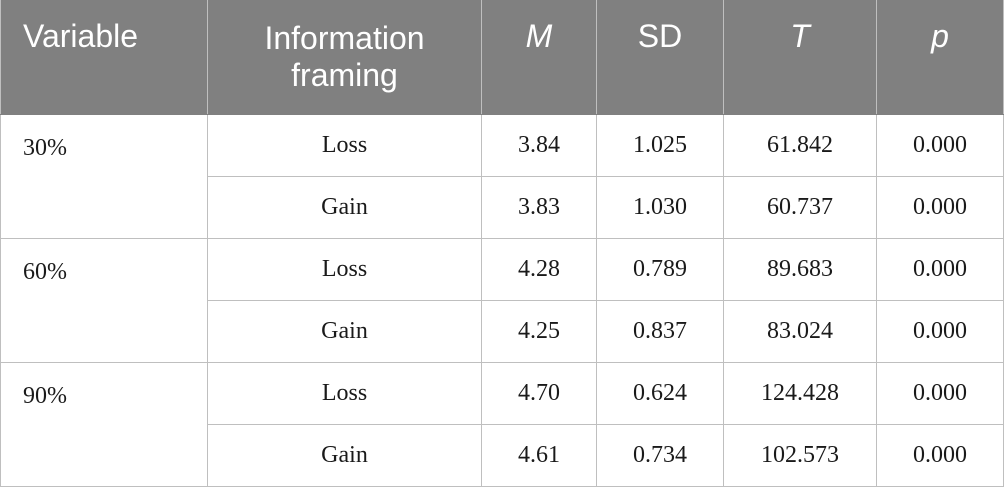 The height and width of the screenshot is (501, 1005). I want to click on t-cell: 124.428, so click(800, 393).